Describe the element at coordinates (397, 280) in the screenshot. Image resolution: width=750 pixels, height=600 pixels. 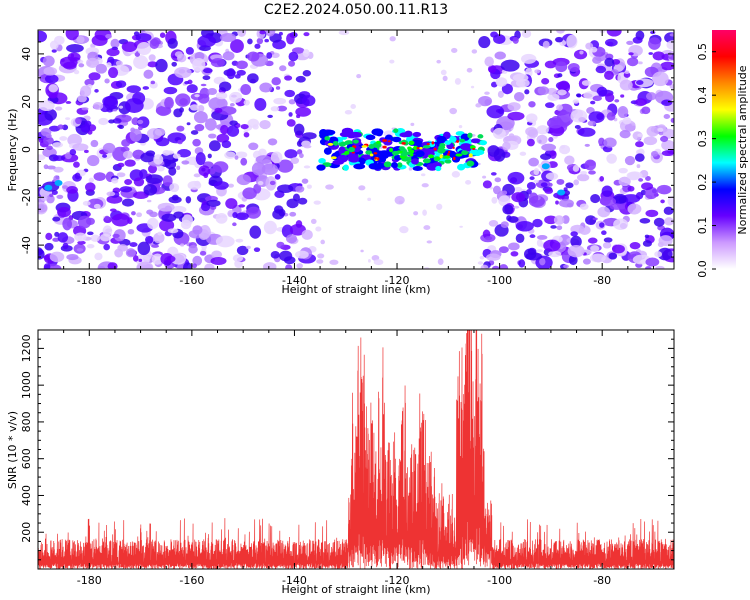
I see `x-tick-label: -120` at that location.